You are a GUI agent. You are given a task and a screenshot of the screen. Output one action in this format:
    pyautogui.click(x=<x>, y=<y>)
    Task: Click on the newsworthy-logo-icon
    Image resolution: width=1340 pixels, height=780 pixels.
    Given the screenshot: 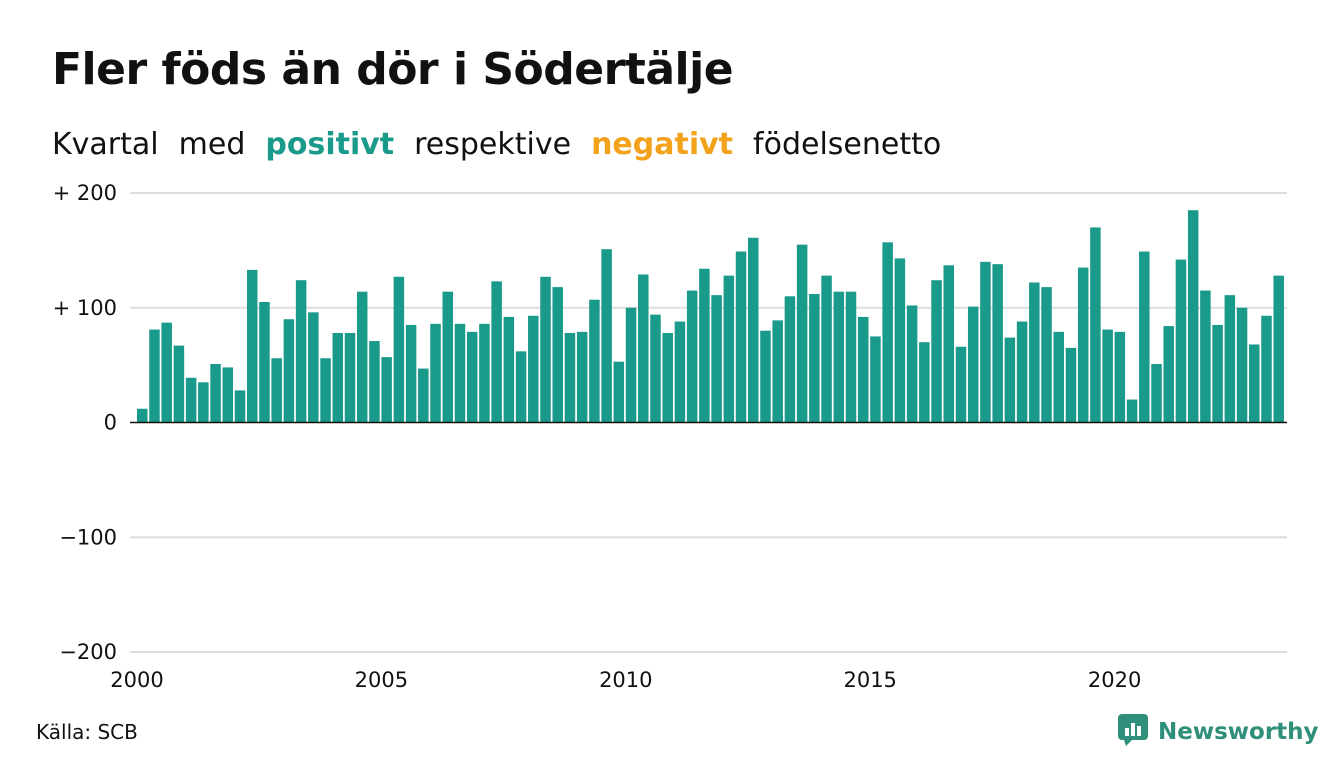 What is the action you would take?
    pyautogui.click(x=1133, y=732)
    